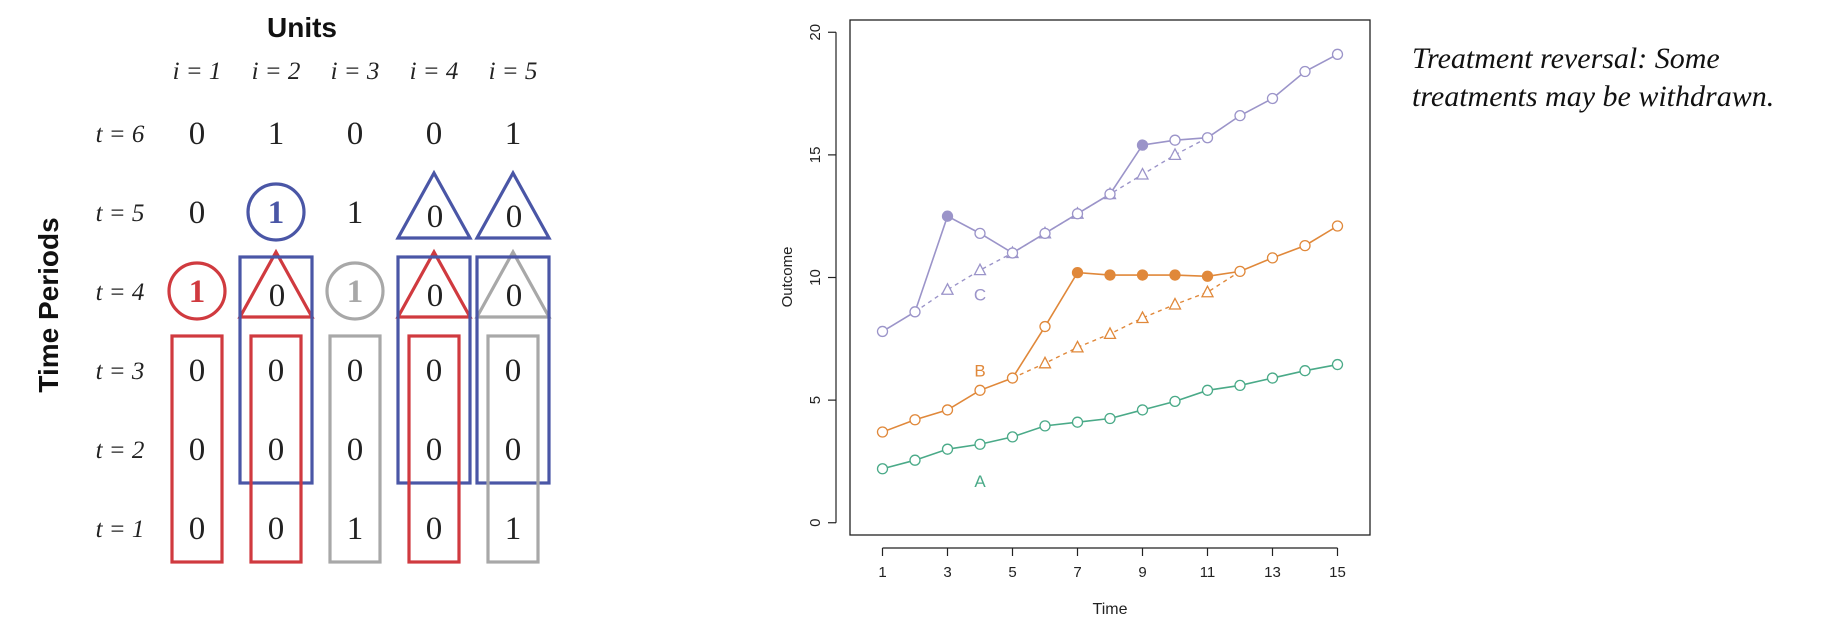 The width and height of the screenshot is (1842, 624). Describe the element at coordinates (434, 71) in the screenshot. I see `unit-label: i = 4` at that location.